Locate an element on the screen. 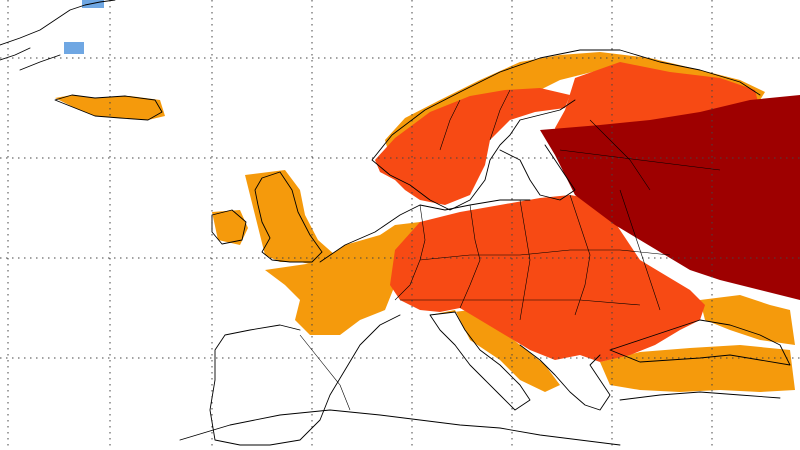 The height and width of the screenshot is (450, 800). shade-greenland-b is located at coordinates (74, 48).